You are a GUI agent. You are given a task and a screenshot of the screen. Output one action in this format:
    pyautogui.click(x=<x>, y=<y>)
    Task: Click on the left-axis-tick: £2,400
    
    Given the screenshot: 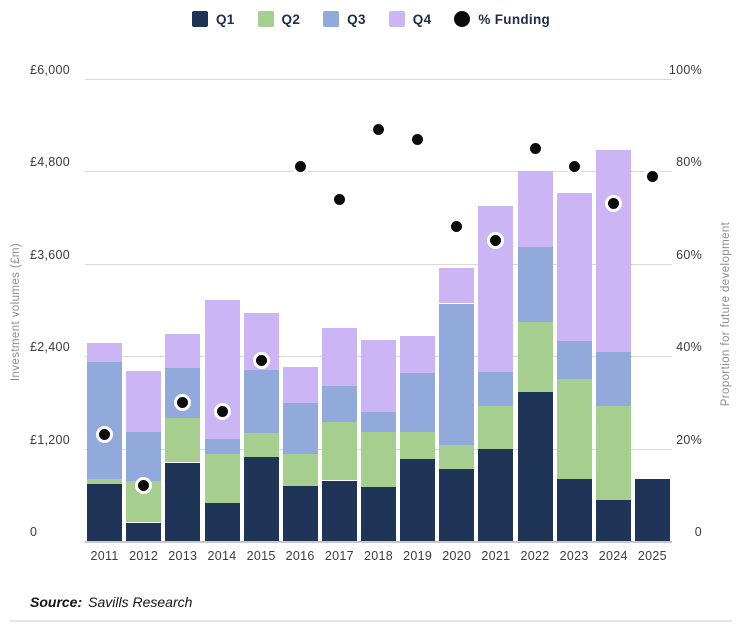 What is the action you would take?
    pyautogui.click(x=50, y=347)
    